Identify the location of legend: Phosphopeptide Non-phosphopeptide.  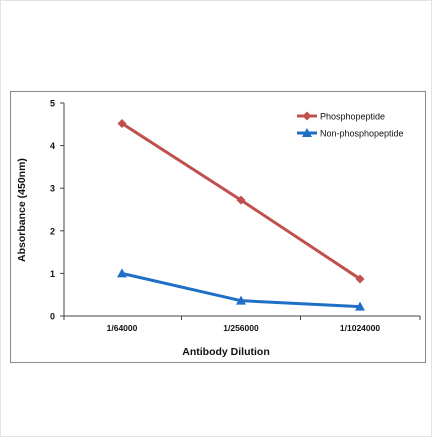
(350, 125).